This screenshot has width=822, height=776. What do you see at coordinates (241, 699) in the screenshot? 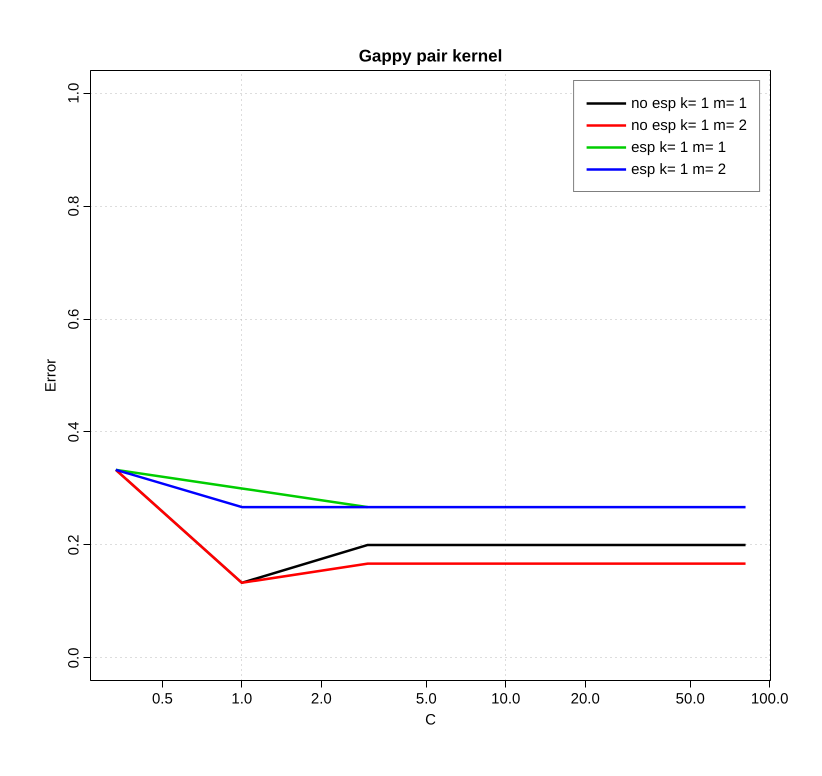
I see `x-tick-label: 1.0` at bounding box center [241, 699].